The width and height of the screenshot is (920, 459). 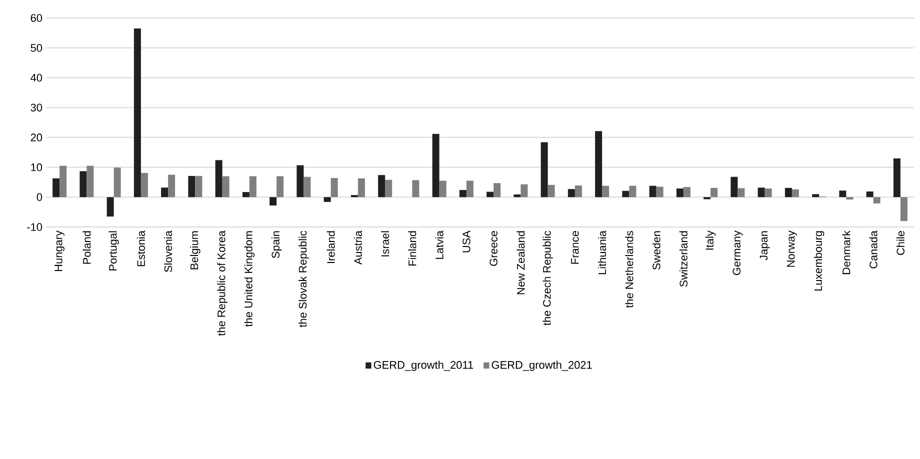 What do you see at coordinates (547, 278) in the screenshot?
I see `x-tick-label: the Czech Republic` at bounding box center [547, 278].